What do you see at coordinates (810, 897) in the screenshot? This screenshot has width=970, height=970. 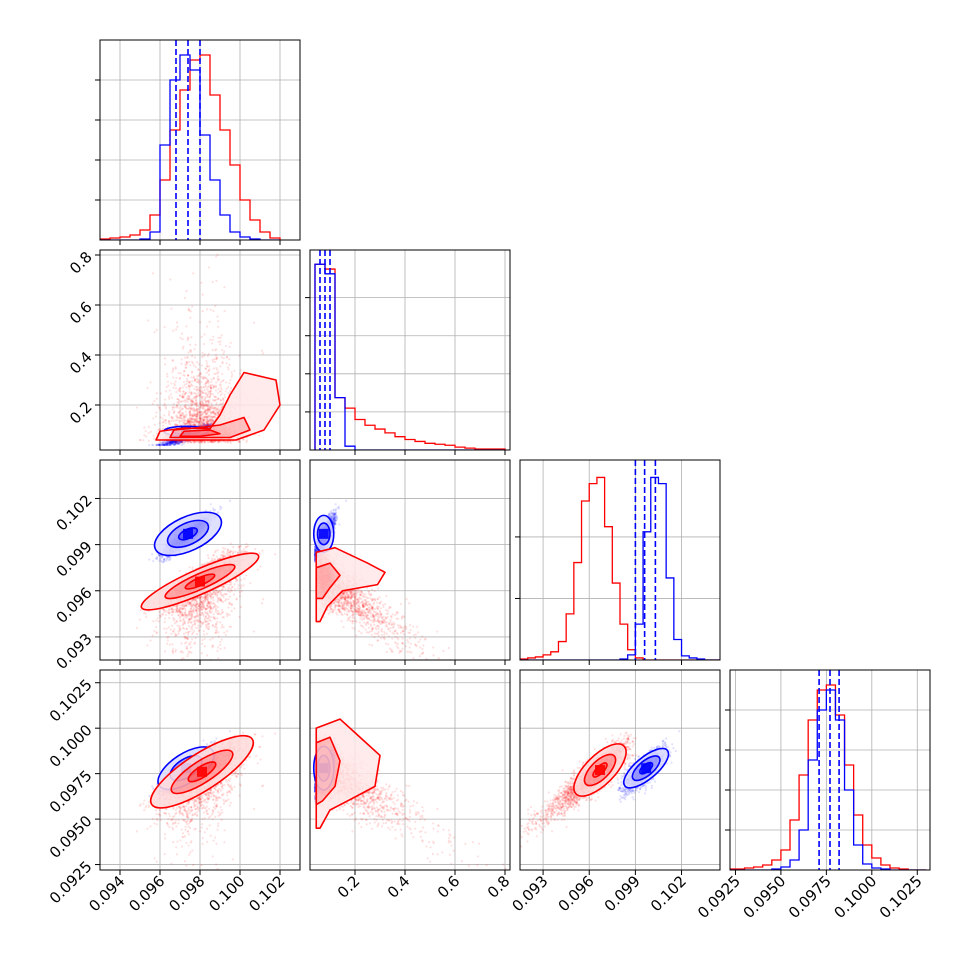 I see `x-tick-label: 0.0975` at bounding box center [810, 897].